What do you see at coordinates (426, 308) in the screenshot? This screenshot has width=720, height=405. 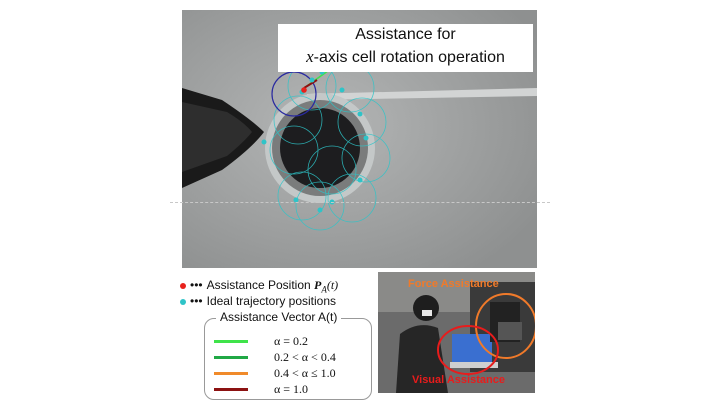 I see `operator-head` at bounding box center [426, 308].